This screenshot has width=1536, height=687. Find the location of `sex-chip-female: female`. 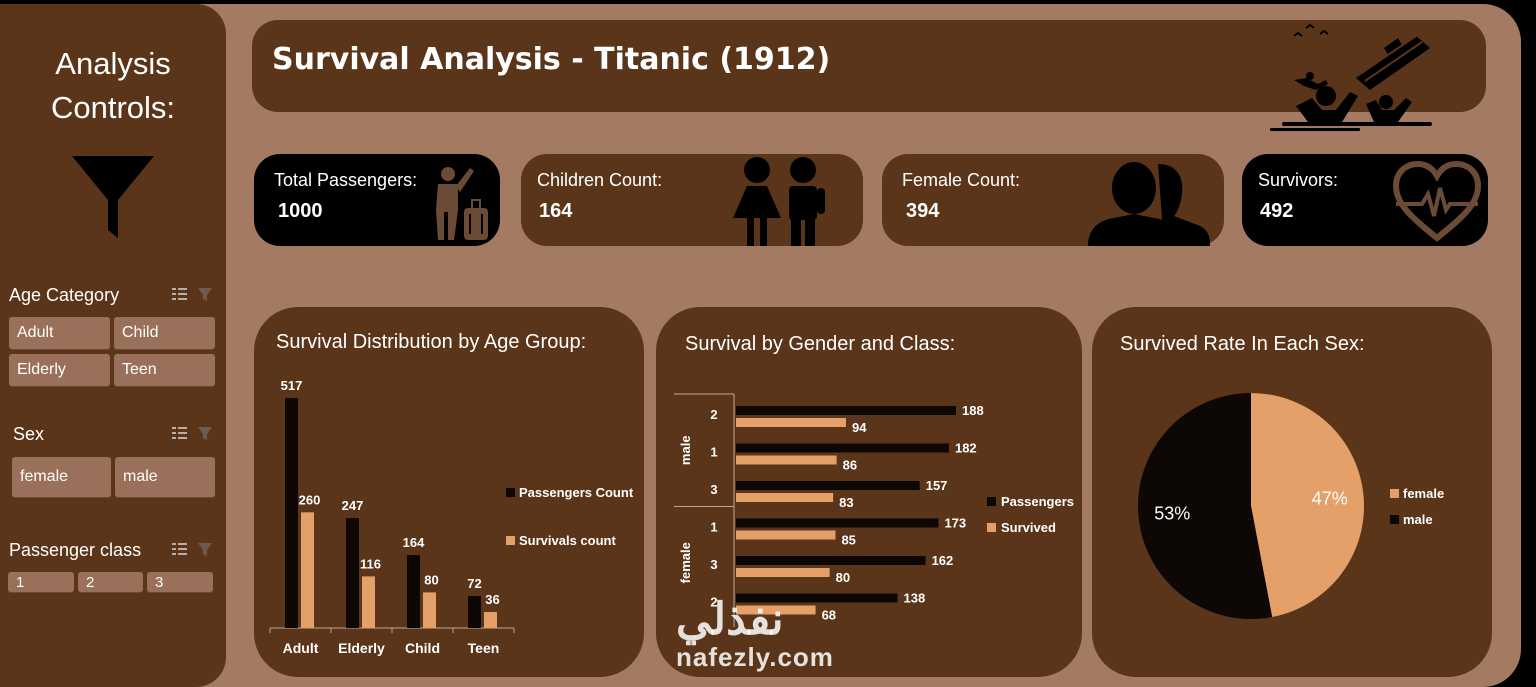

sex-chip-female: female is located at coordinates (61, 477).